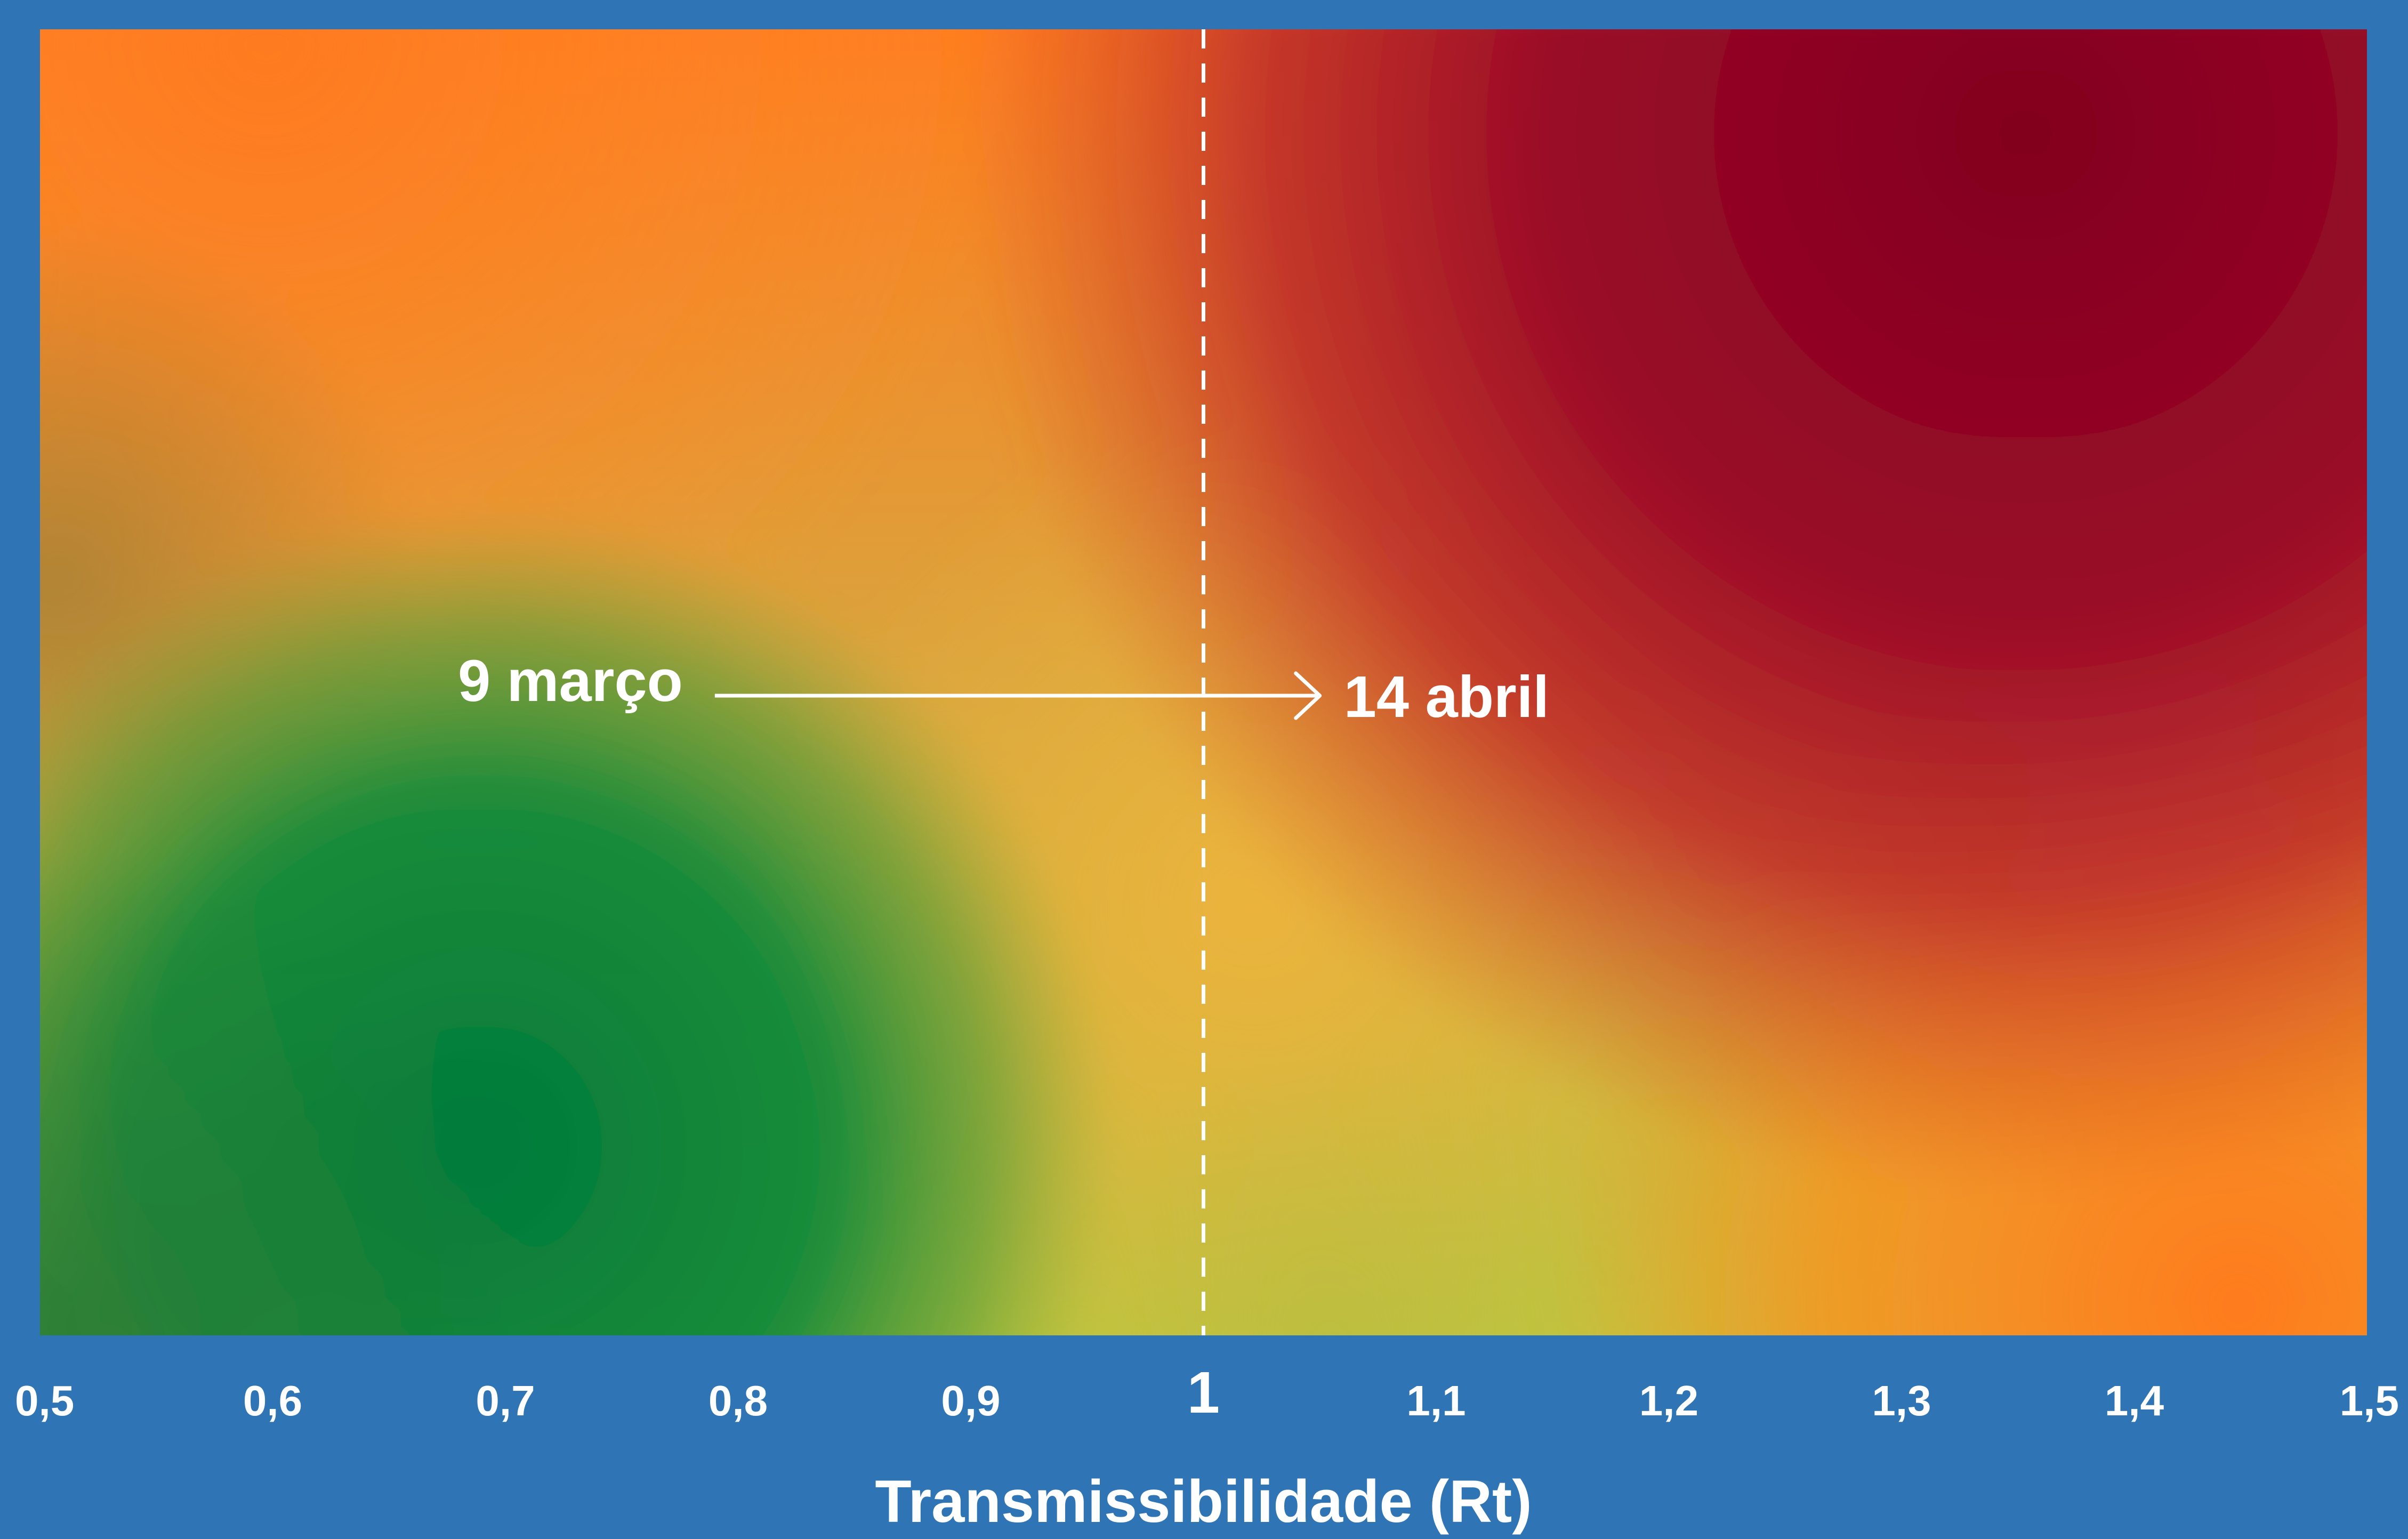  What do you see at coordinates (738, 1400) in the screenshot?
I see `x-tick-label: 0,8` at bounding box center [738, 1400].